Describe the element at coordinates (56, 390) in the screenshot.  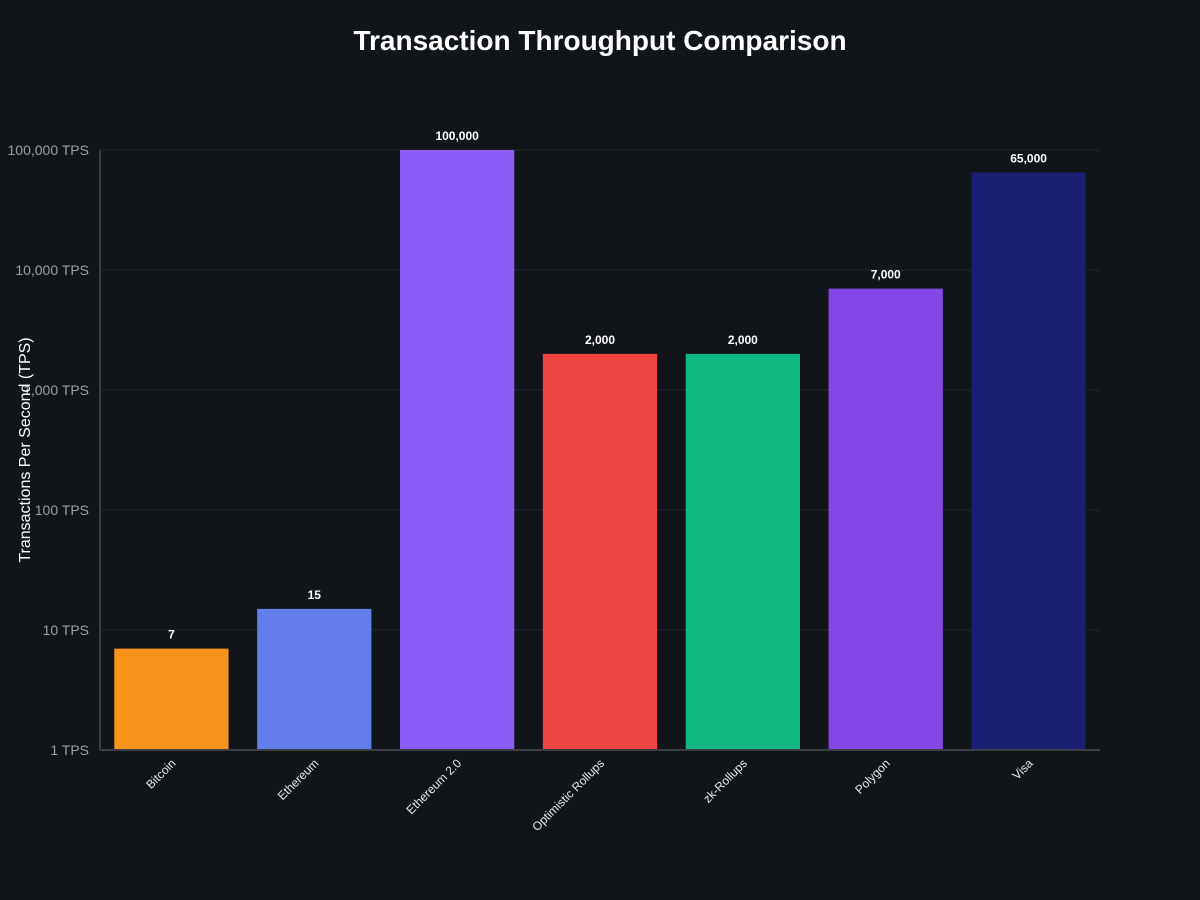
I see `y-tick-label: 1,000 TPS` at that location.